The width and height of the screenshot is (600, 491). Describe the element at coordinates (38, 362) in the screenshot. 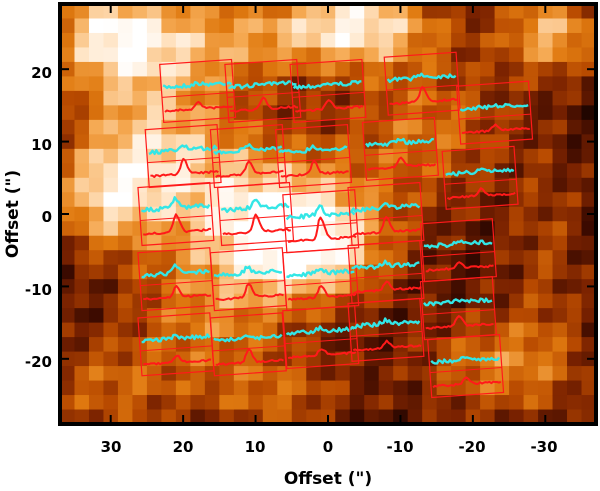

I see `y-tick-label: -20` at that location.